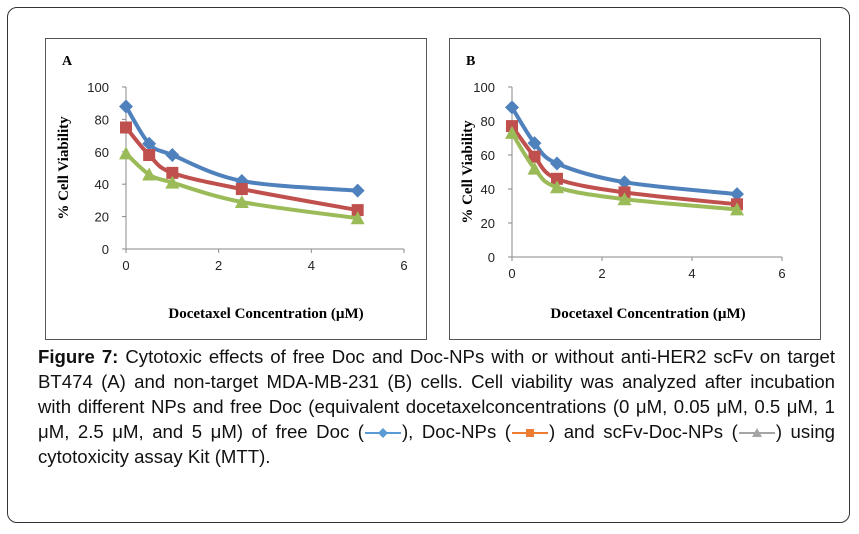  I want to click on legend-swatch-free-doc, so click(382, 433).